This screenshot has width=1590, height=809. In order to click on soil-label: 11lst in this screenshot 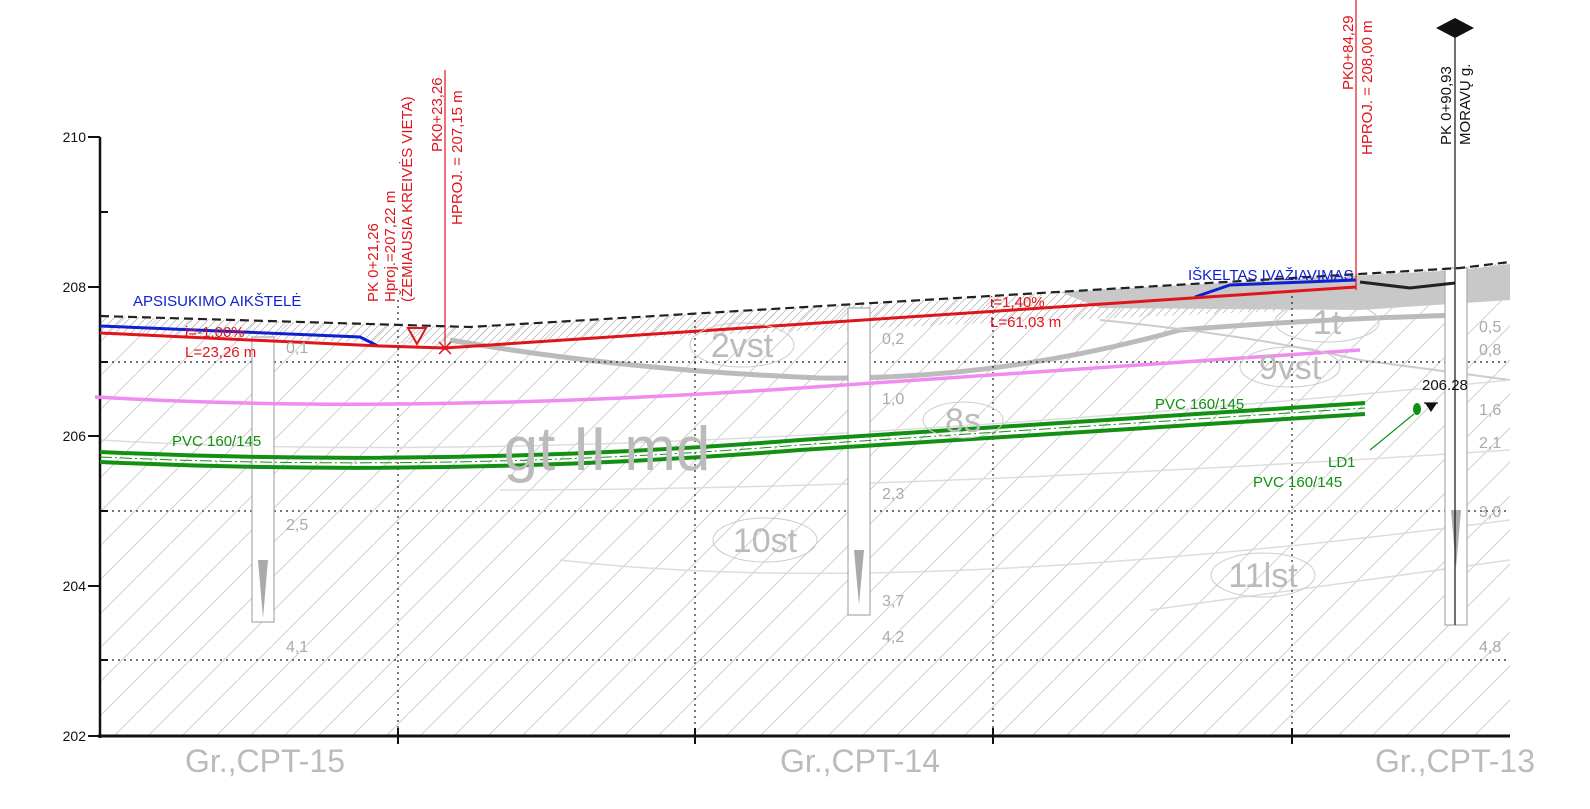, I will do `click(1263, 576)`.